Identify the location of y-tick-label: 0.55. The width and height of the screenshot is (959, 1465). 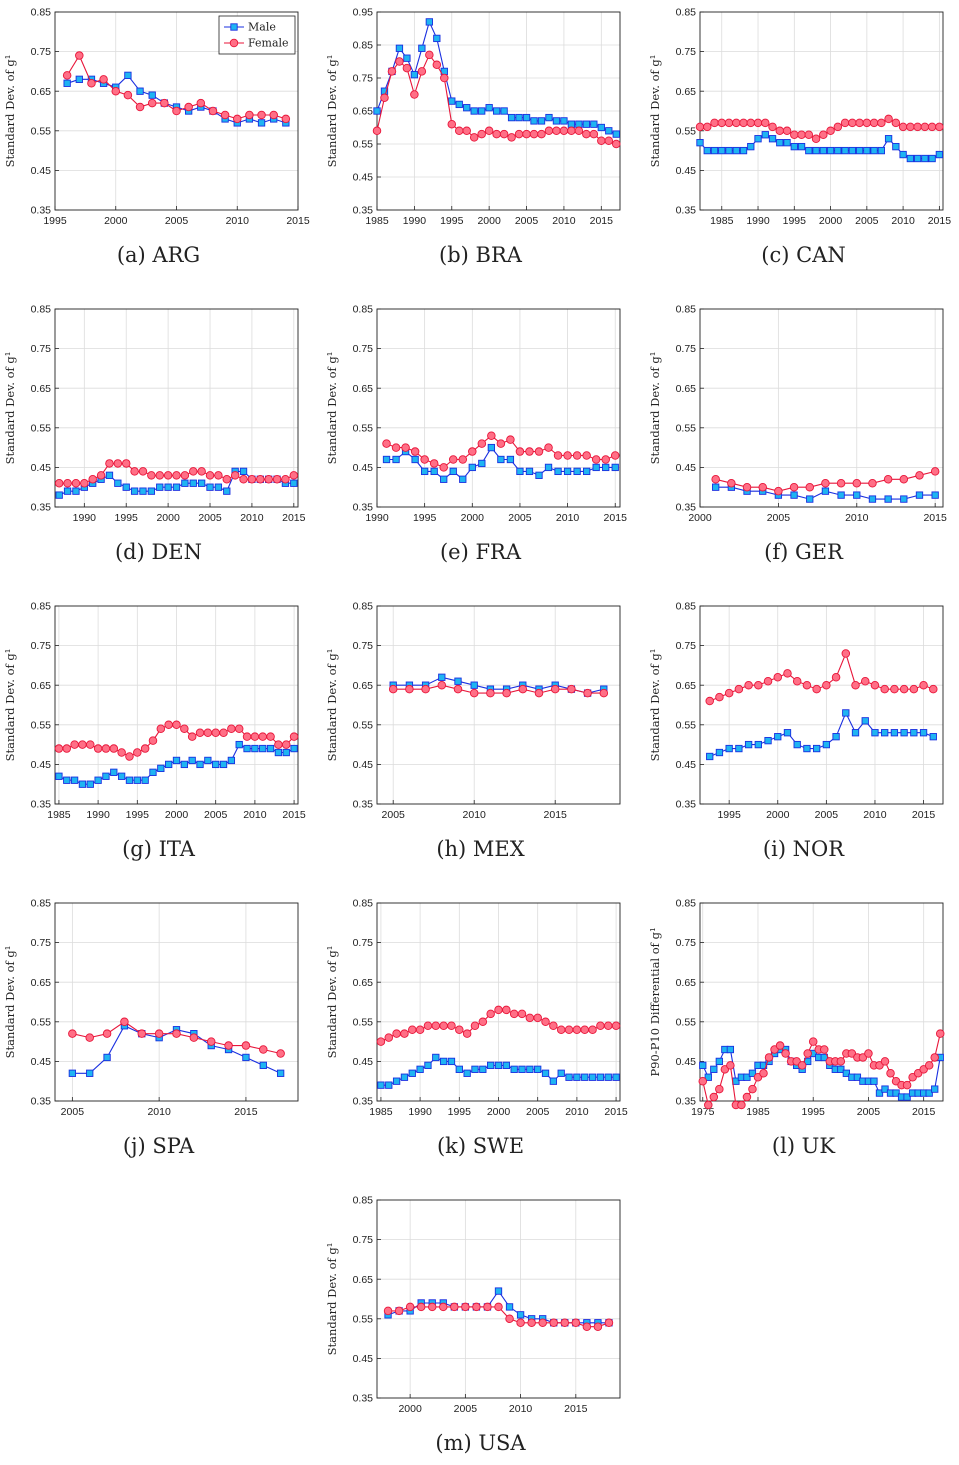
(686, 725).